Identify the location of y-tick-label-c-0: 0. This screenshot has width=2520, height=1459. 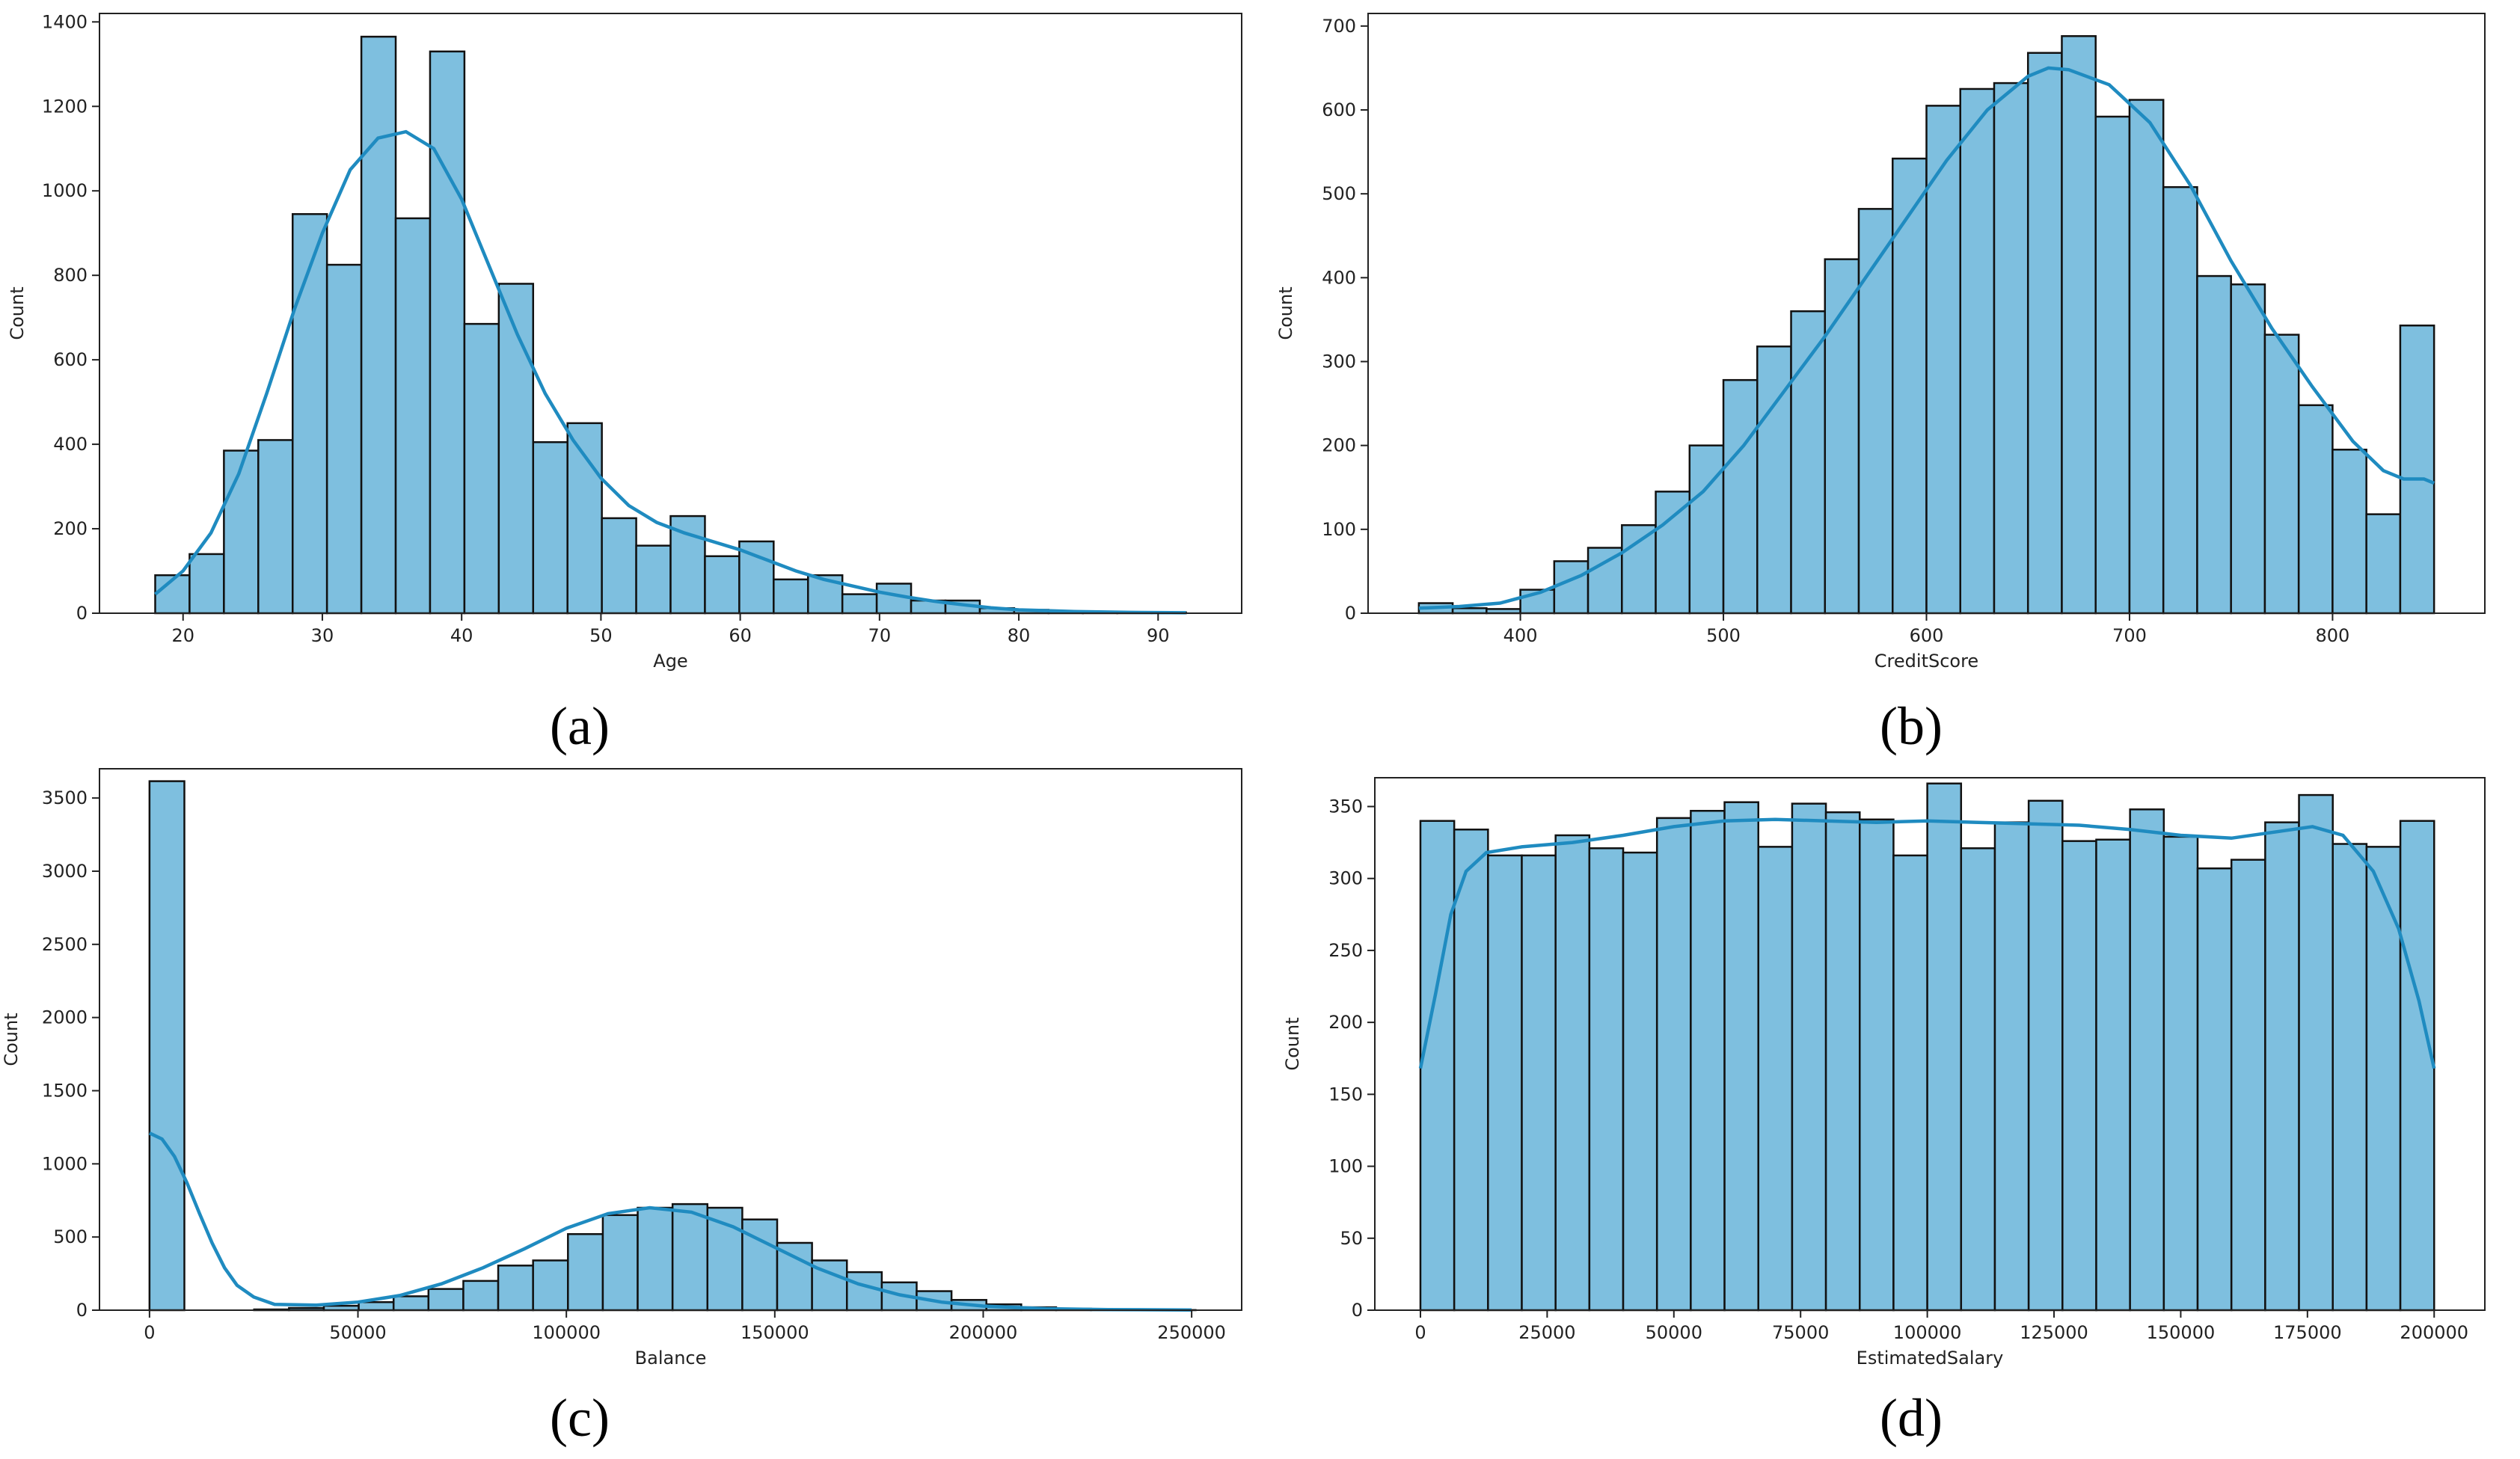
(82, 1310).